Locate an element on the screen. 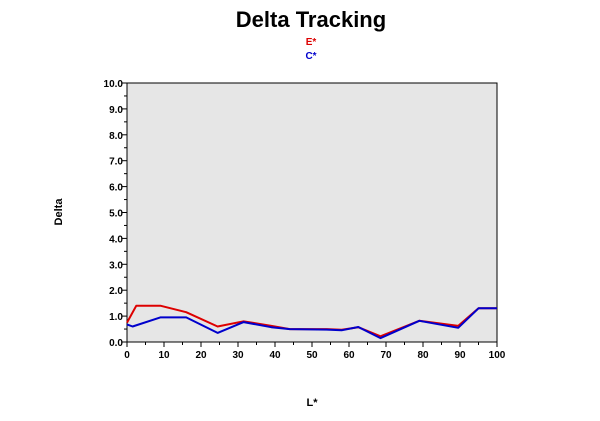 The width and height of the screenshot is (600, 421). y-tick-label: 10.0 is located at coordinates (114, 84).